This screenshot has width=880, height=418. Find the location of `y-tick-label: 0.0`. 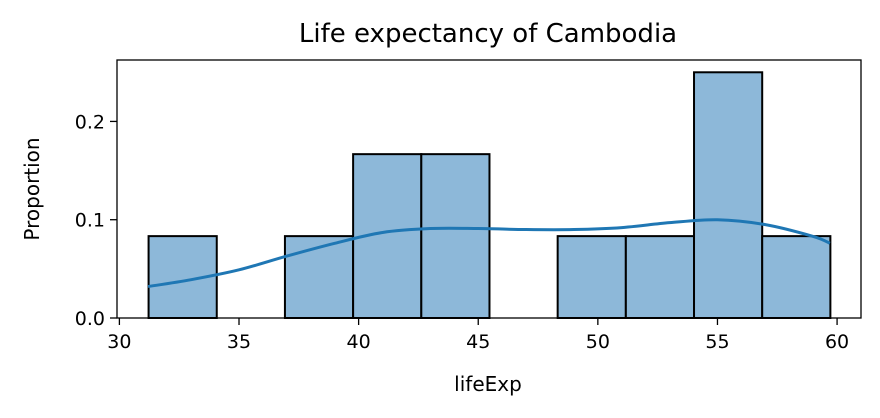

y-tick-label: 0.0 is located at coordinates (90, 319).